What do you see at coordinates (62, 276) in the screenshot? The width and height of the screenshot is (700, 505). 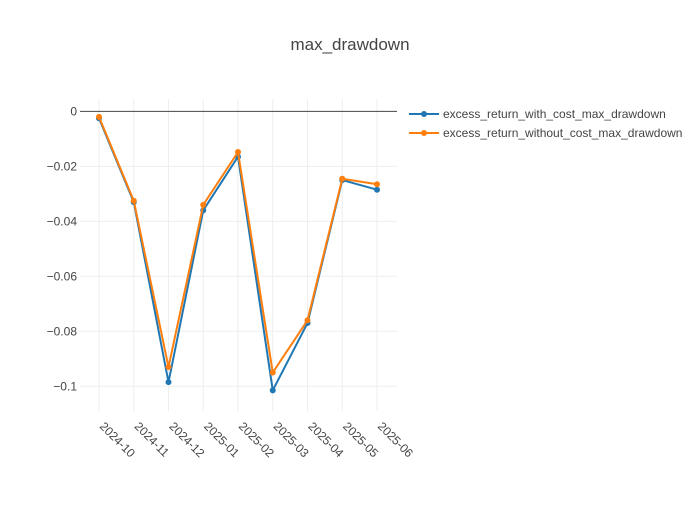 I see `y-tick-label: −0.06` at bounding box center [62, 276].